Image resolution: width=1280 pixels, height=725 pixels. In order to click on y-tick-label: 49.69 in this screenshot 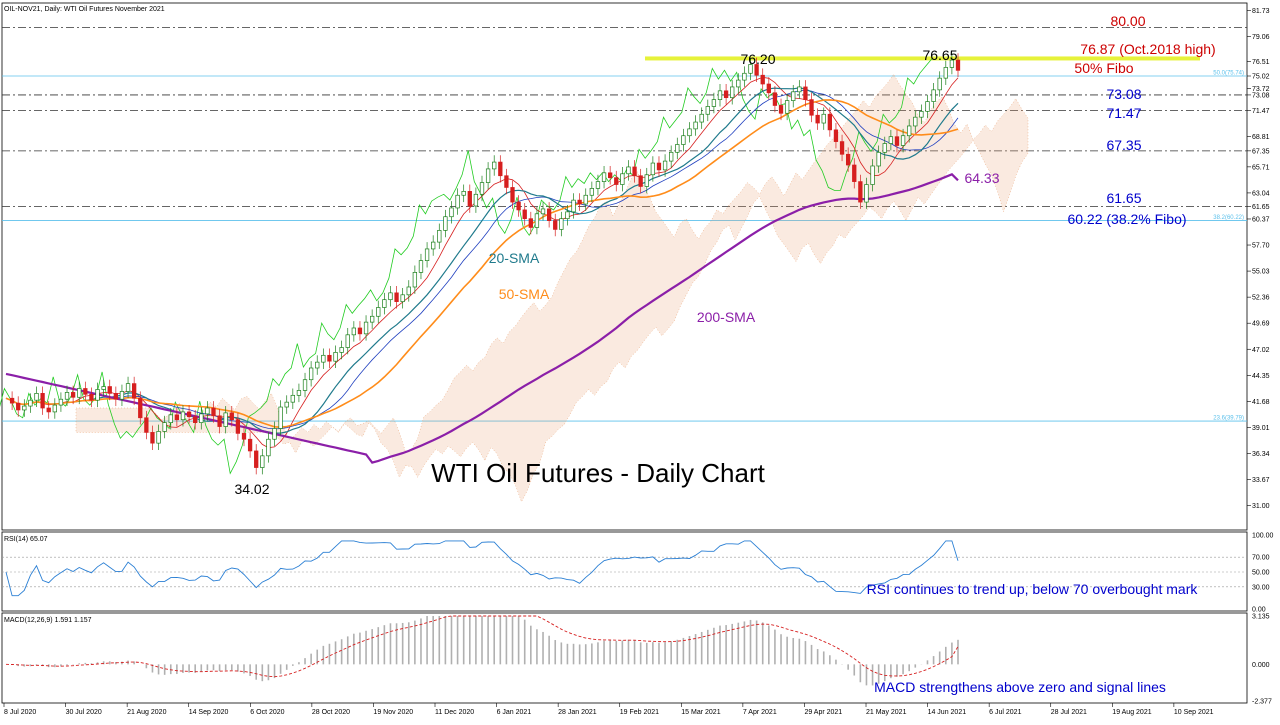, I will do `click(1261, 324)`.